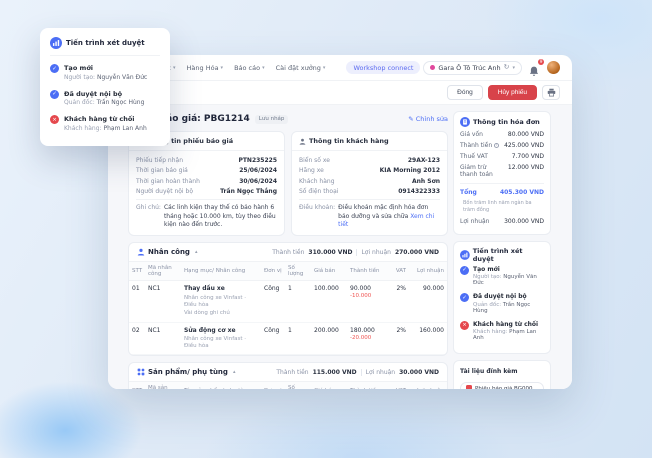  I want to click on col-code: Mã sản phẩm, so click(163, 385).